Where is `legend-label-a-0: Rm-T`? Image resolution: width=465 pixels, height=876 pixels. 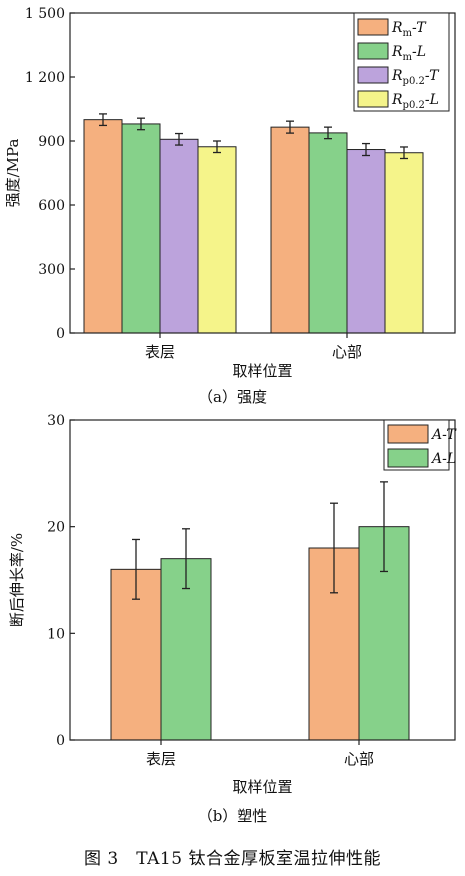
legend-label-a-0: Rm-T is located at coordinates (409, 29).